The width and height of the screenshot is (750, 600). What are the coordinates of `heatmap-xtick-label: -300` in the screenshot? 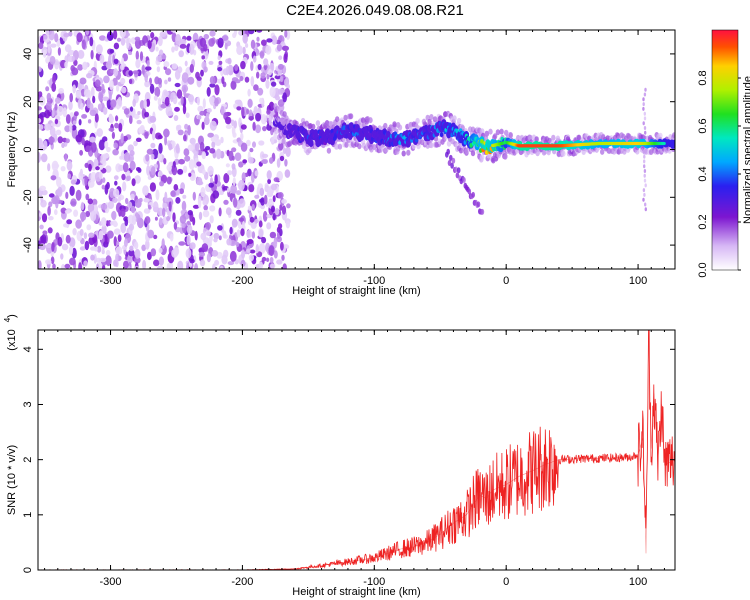 It's located at (111, 281).